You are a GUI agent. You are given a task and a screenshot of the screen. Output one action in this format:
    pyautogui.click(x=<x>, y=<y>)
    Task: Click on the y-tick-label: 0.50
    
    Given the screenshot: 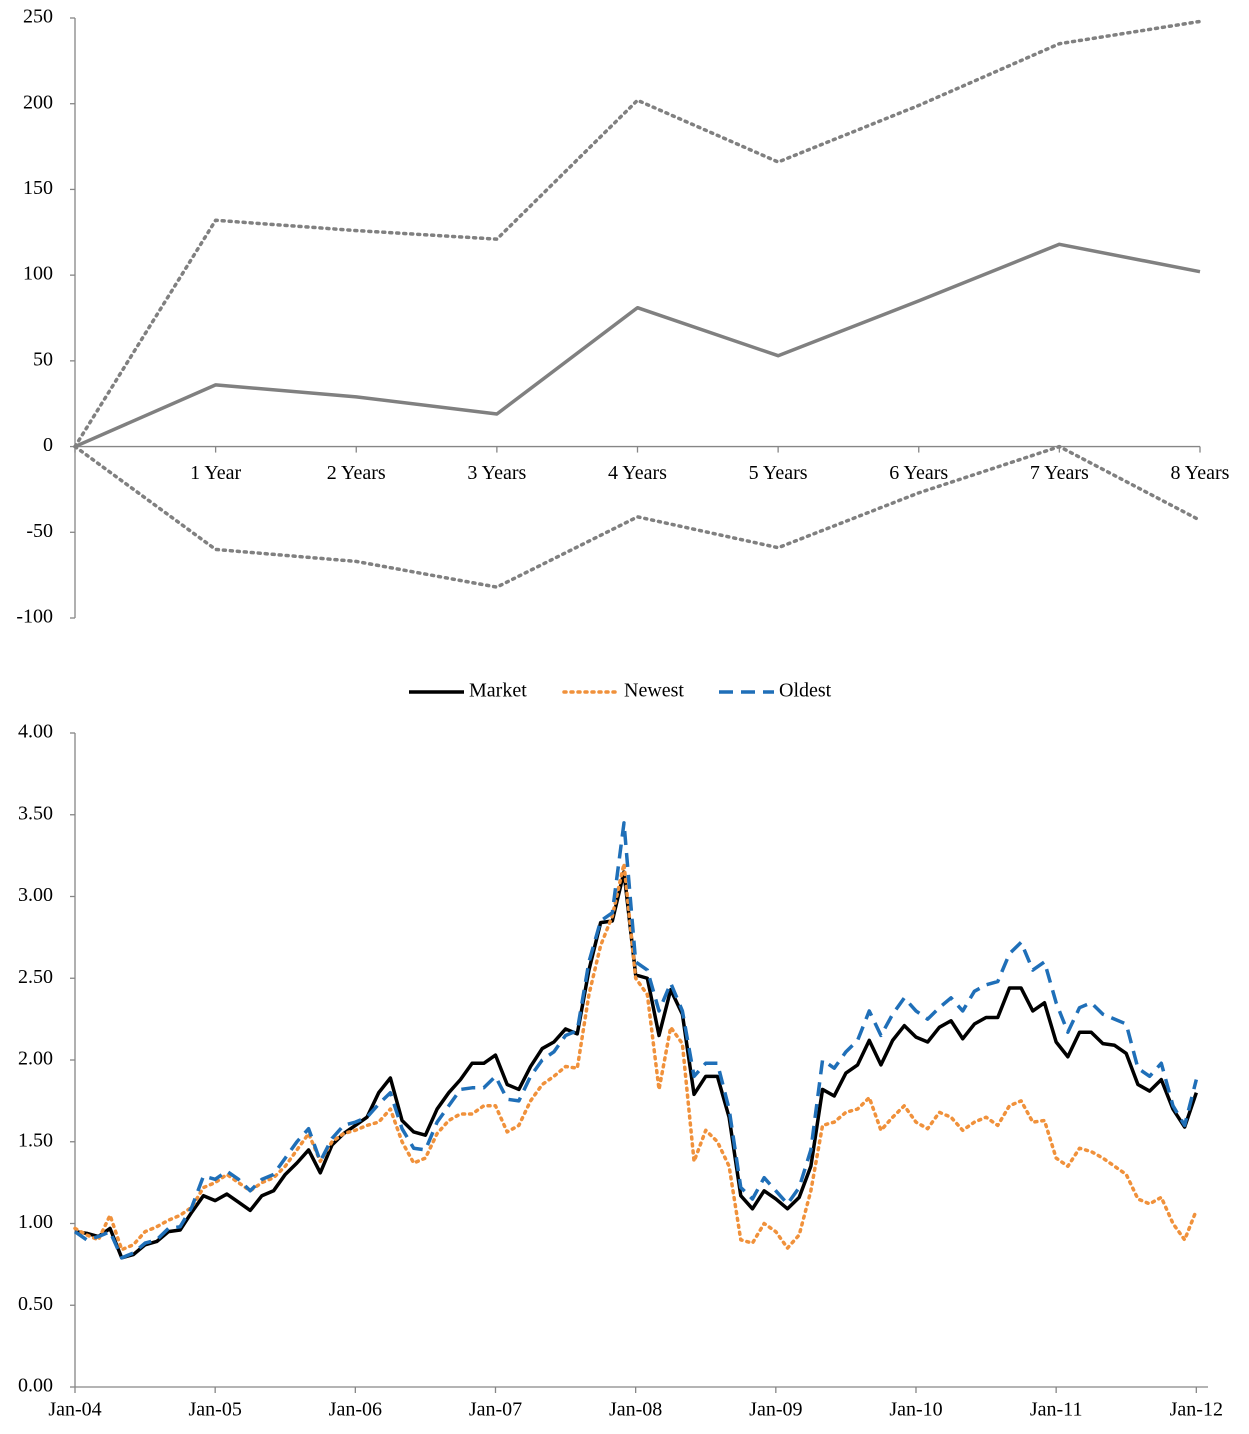 What is the action you would take?
    pyautogui.click(x=35, y=1304)
    